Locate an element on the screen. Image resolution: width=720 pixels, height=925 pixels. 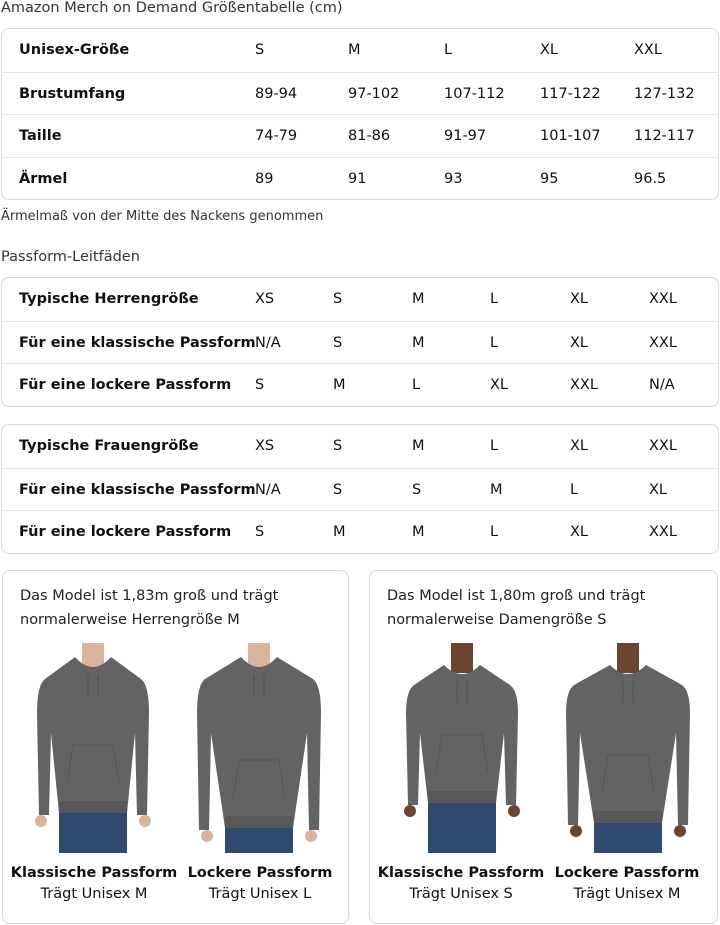
table-cell: 127-132 is located at coordinates (664, 93).